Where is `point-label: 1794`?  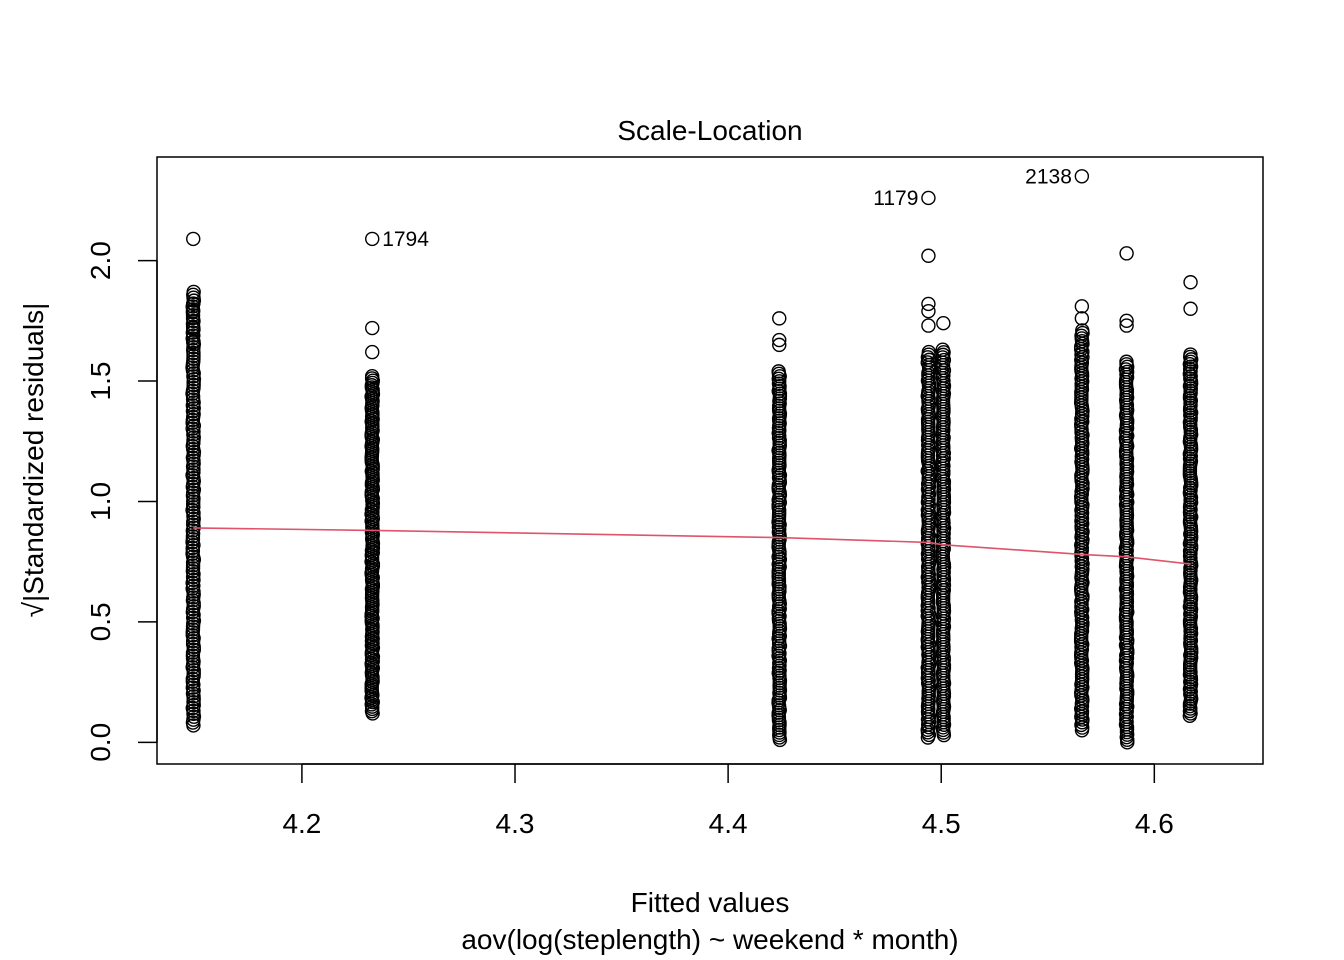
point-label: 1794 is located at coordinates (405, 239).